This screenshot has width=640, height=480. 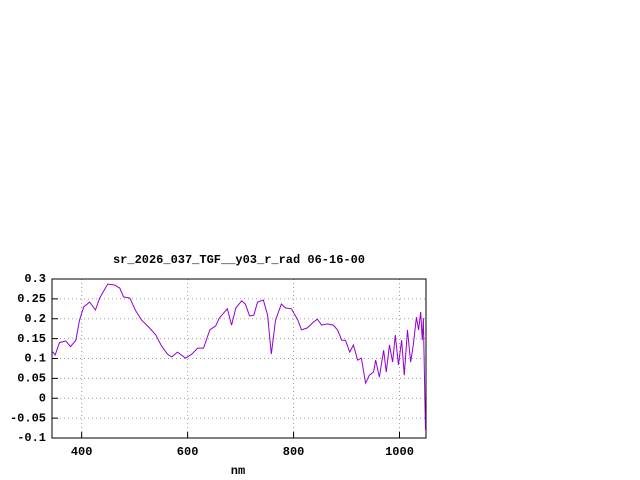 I want to click on x-tick-label: 1000, so click(x=399, y=452).